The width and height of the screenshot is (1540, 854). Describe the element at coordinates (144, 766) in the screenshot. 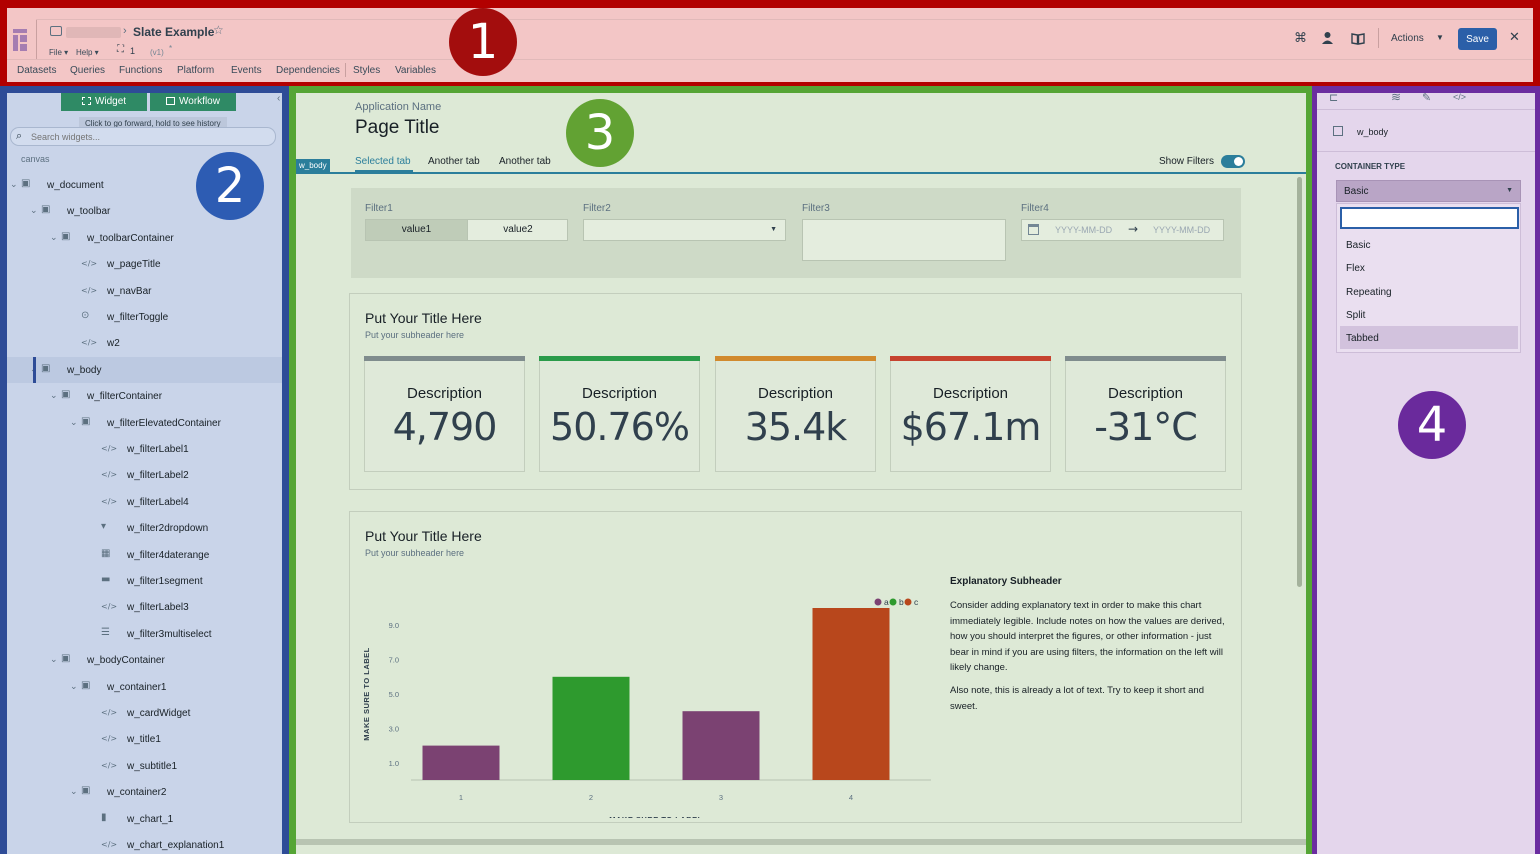

I see `tree-item-w-subtitle1: </> w_subtitle1` at that location.